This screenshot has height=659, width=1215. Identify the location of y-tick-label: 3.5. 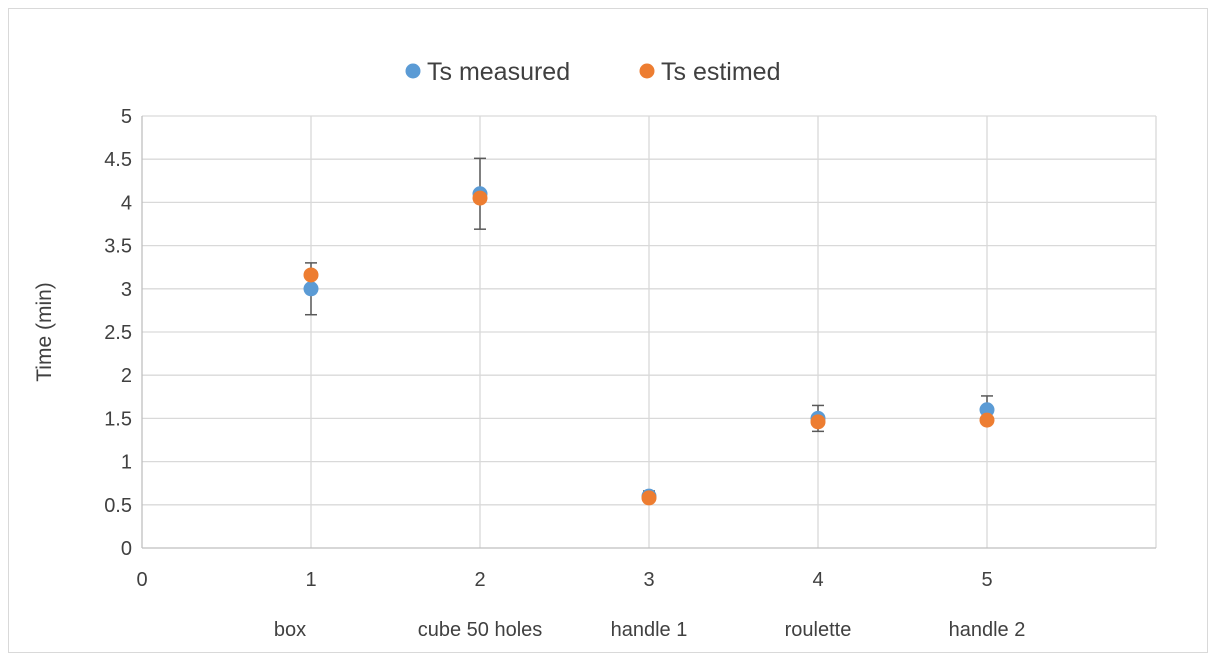
(118, 247).